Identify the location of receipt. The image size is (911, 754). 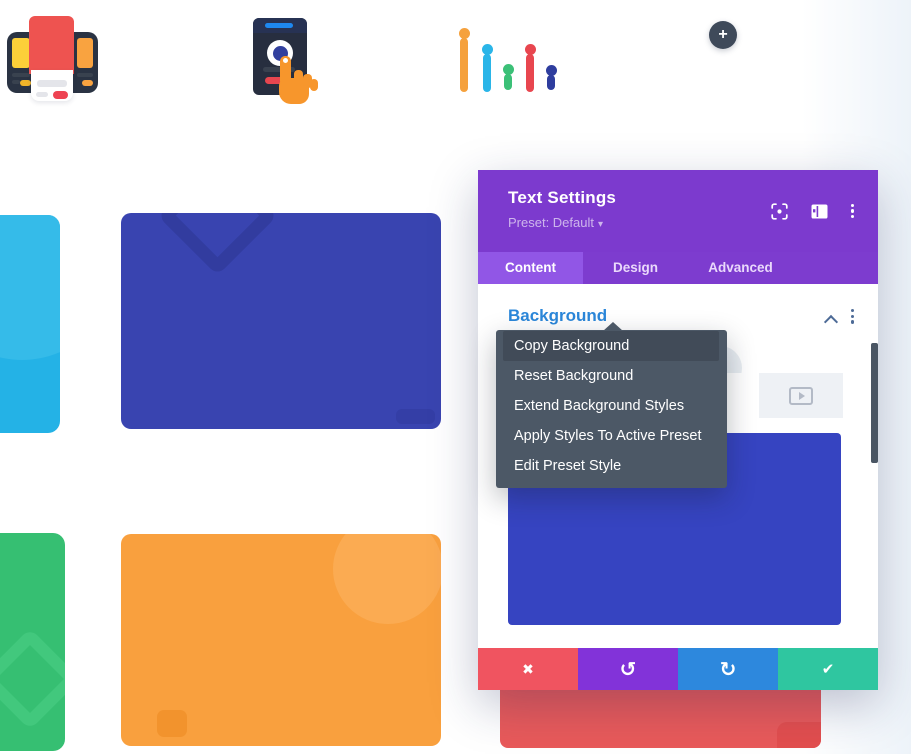
(52, 85).